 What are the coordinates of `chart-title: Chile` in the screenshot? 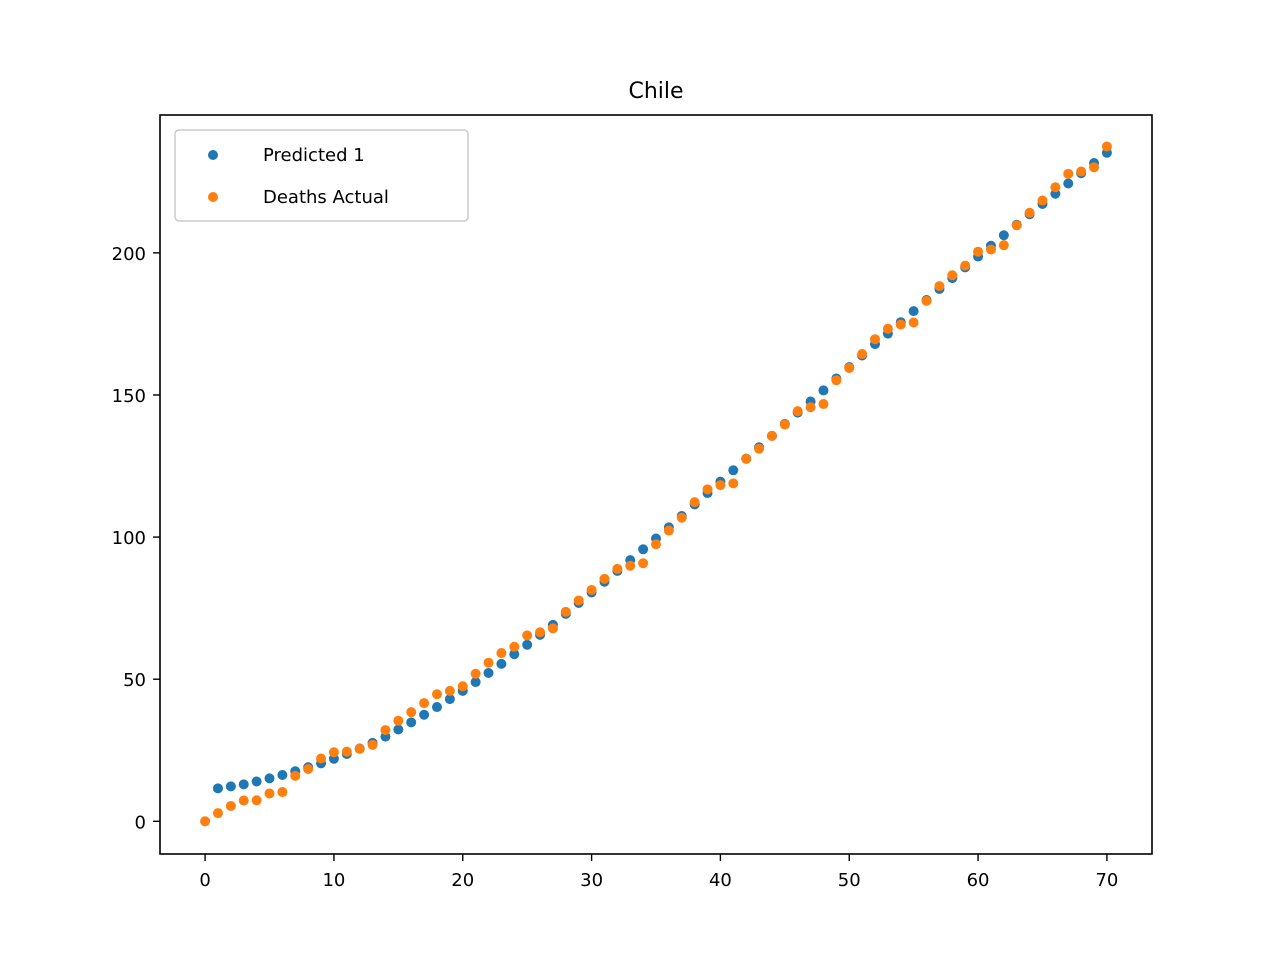 It's located at (655, 91).